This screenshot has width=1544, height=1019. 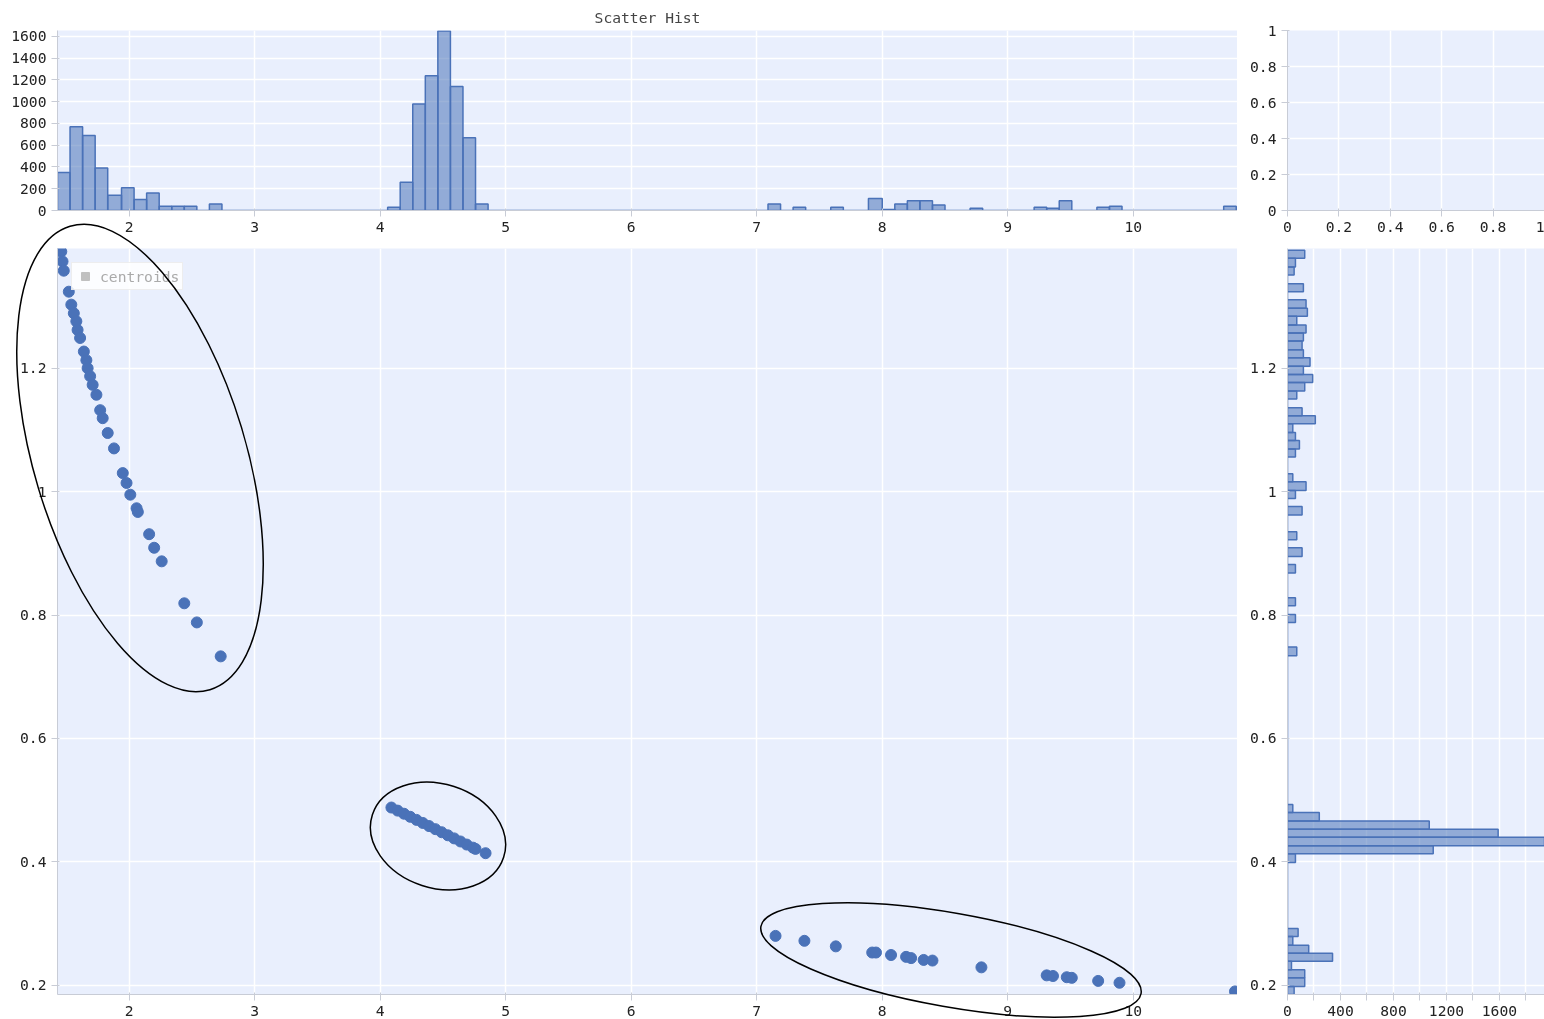 I want to click on x-tick-label: 1200, so click(x=1446, y=1010).